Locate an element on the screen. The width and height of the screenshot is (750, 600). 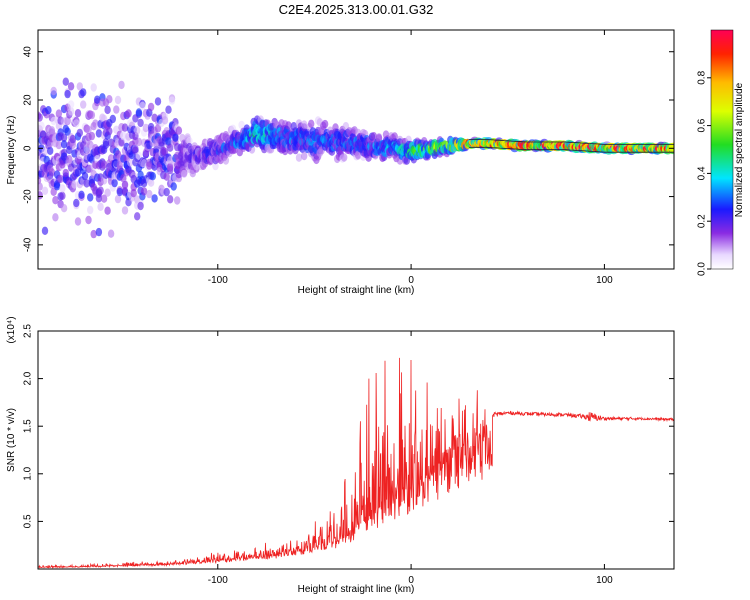
colorbar-label: Normalized spectral amplitude is located at coordinates (739, 149).